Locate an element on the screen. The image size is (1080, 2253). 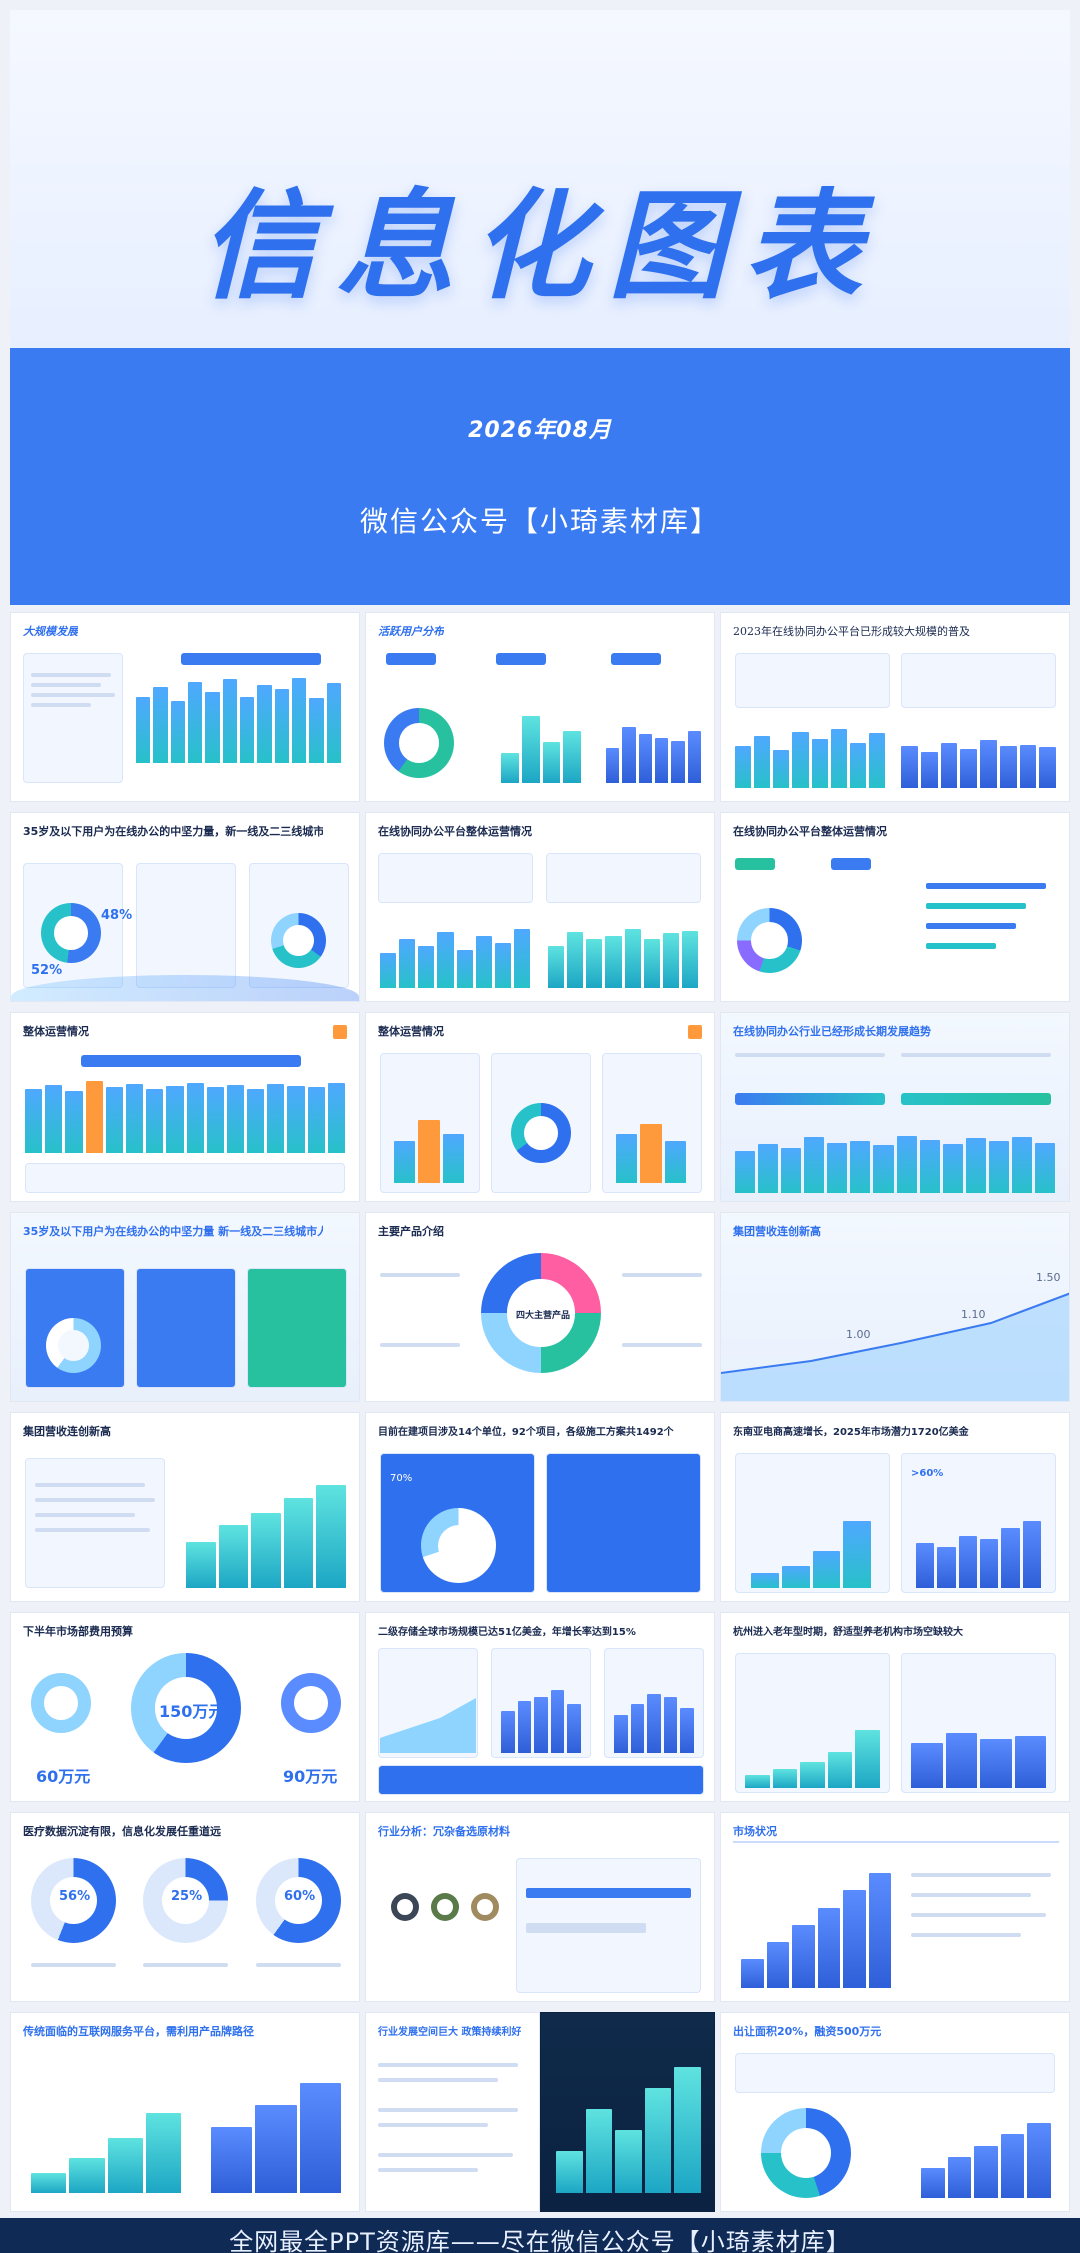
slide-thumbnail: 大规模发展 is located at coordinates (185, 707).